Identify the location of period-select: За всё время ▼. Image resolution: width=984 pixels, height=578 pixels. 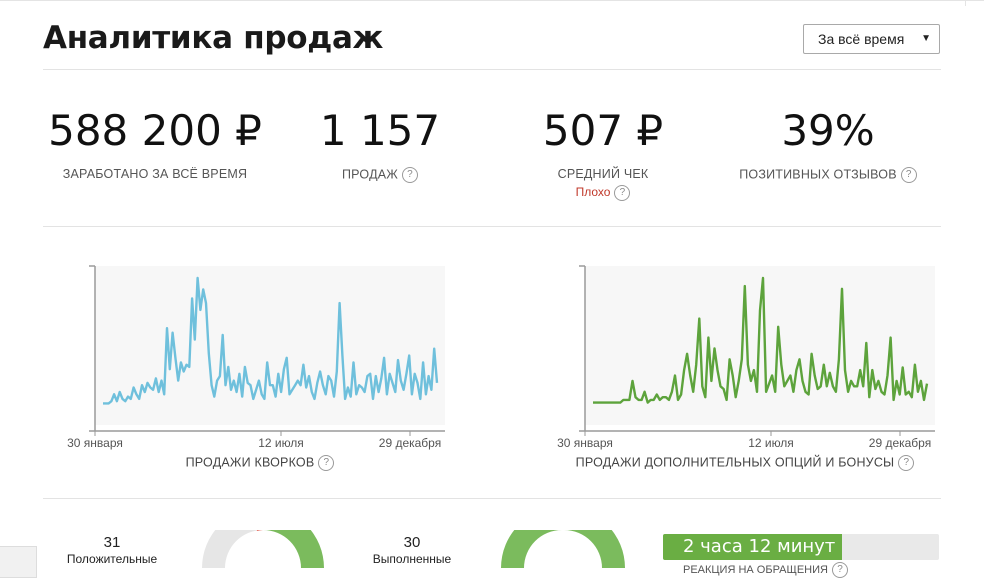
(871, 39).